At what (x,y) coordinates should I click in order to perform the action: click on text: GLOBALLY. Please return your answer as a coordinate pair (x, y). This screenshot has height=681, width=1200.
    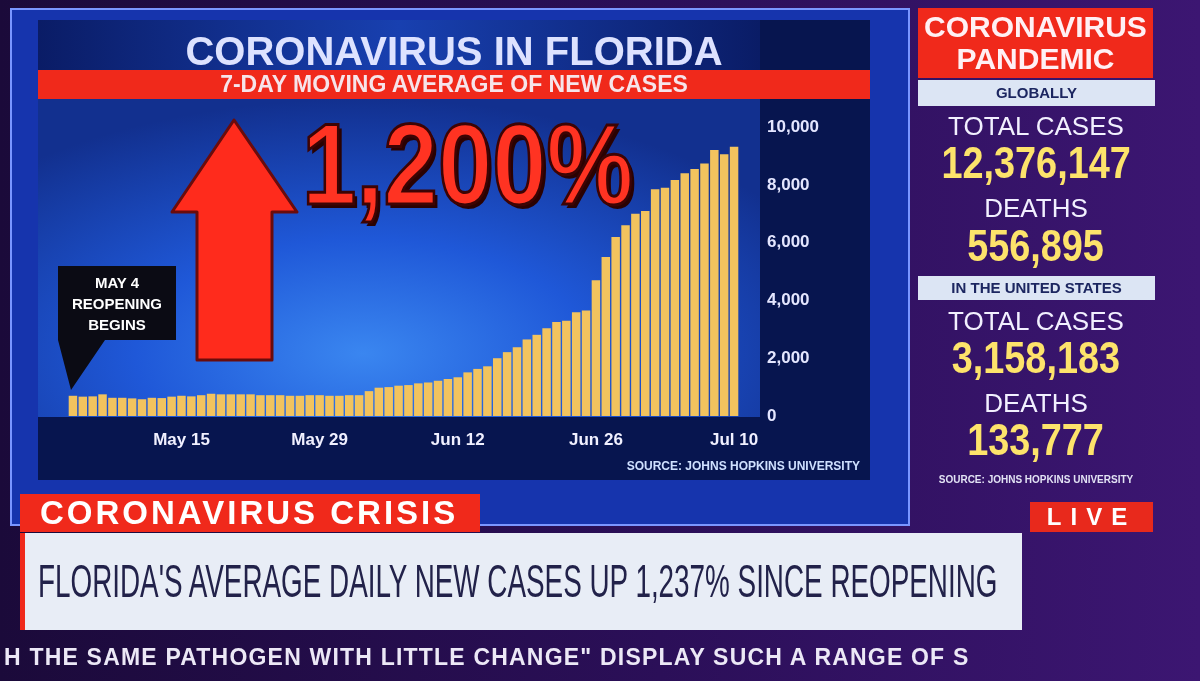
    Looking at the image, I should click on (1036, 93).